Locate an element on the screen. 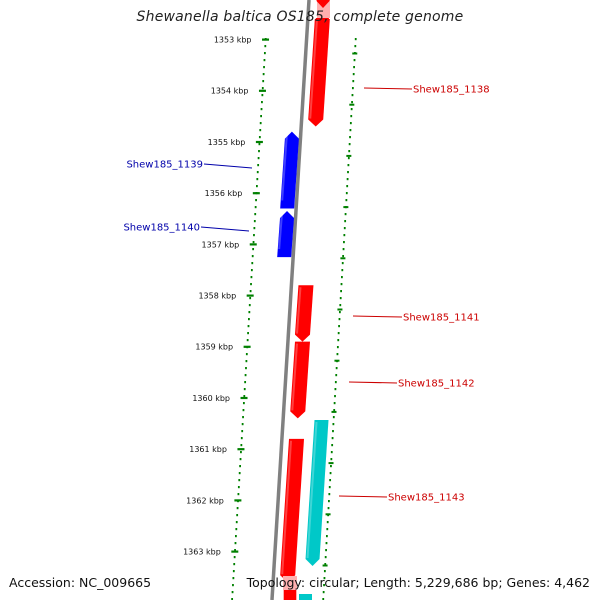  feature-arrow-cyan is located at coordinates (317, 493).